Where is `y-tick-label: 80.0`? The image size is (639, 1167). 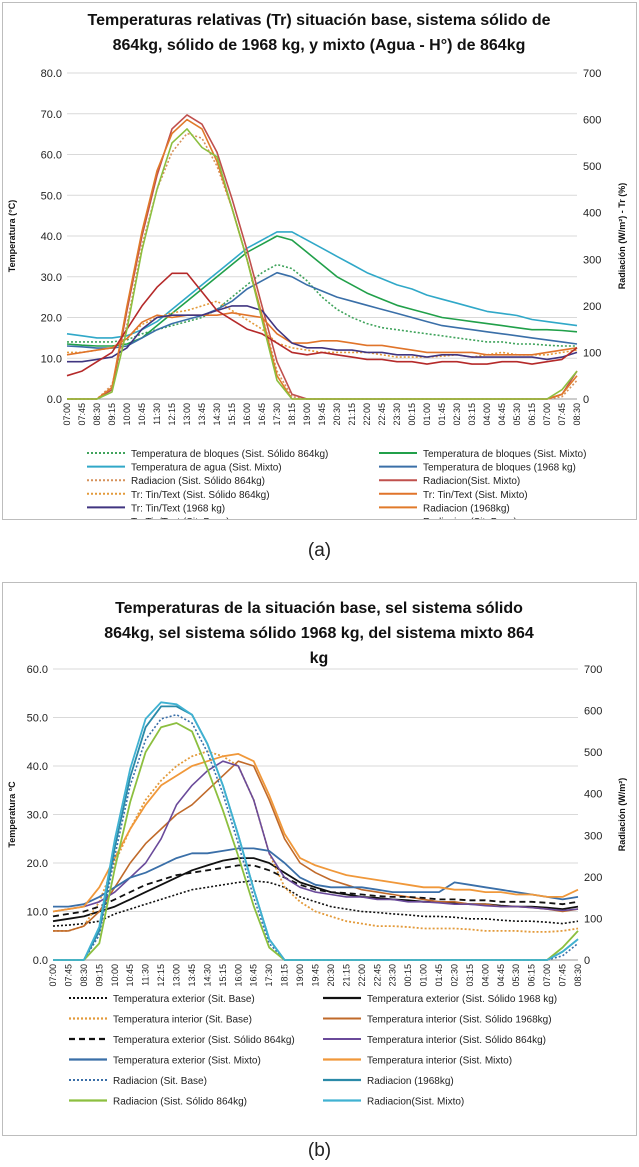 y-tick-label: 80.0 is located at coordinates (51, 74).